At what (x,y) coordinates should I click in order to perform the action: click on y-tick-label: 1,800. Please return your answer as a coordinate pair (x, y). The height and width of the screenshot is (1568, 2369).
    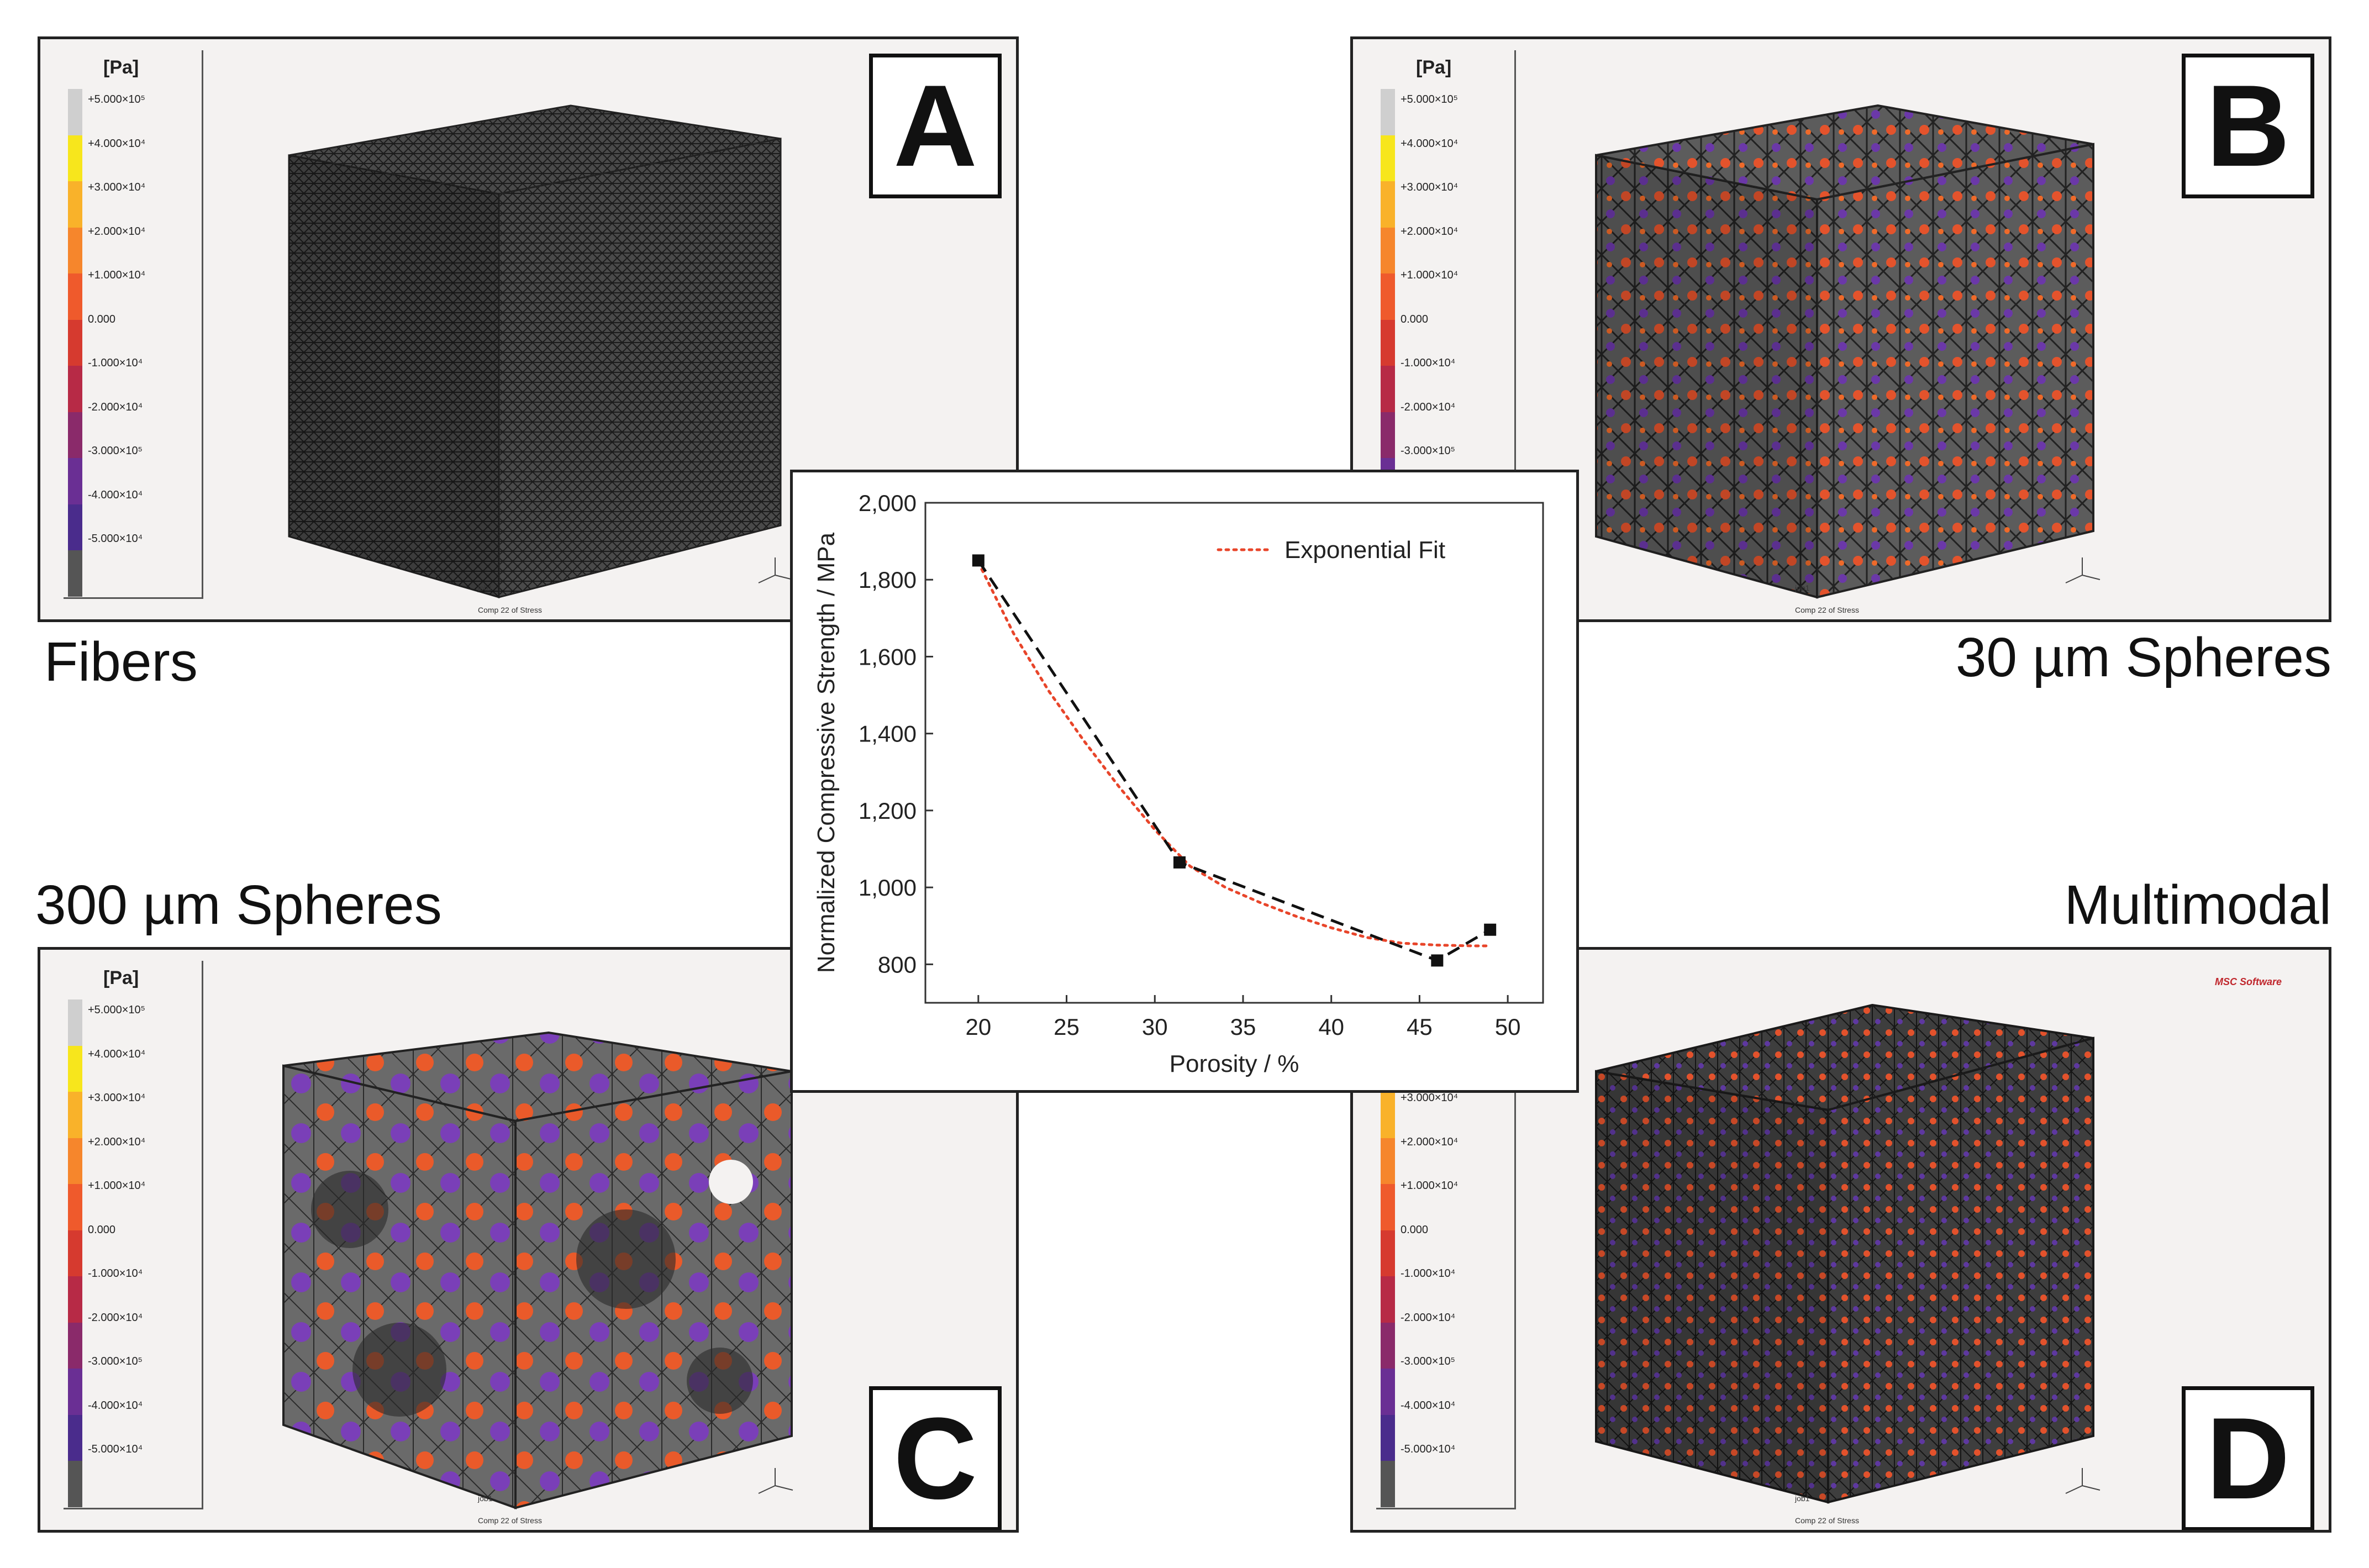
    Looking at the image, I should click on (888, 580).